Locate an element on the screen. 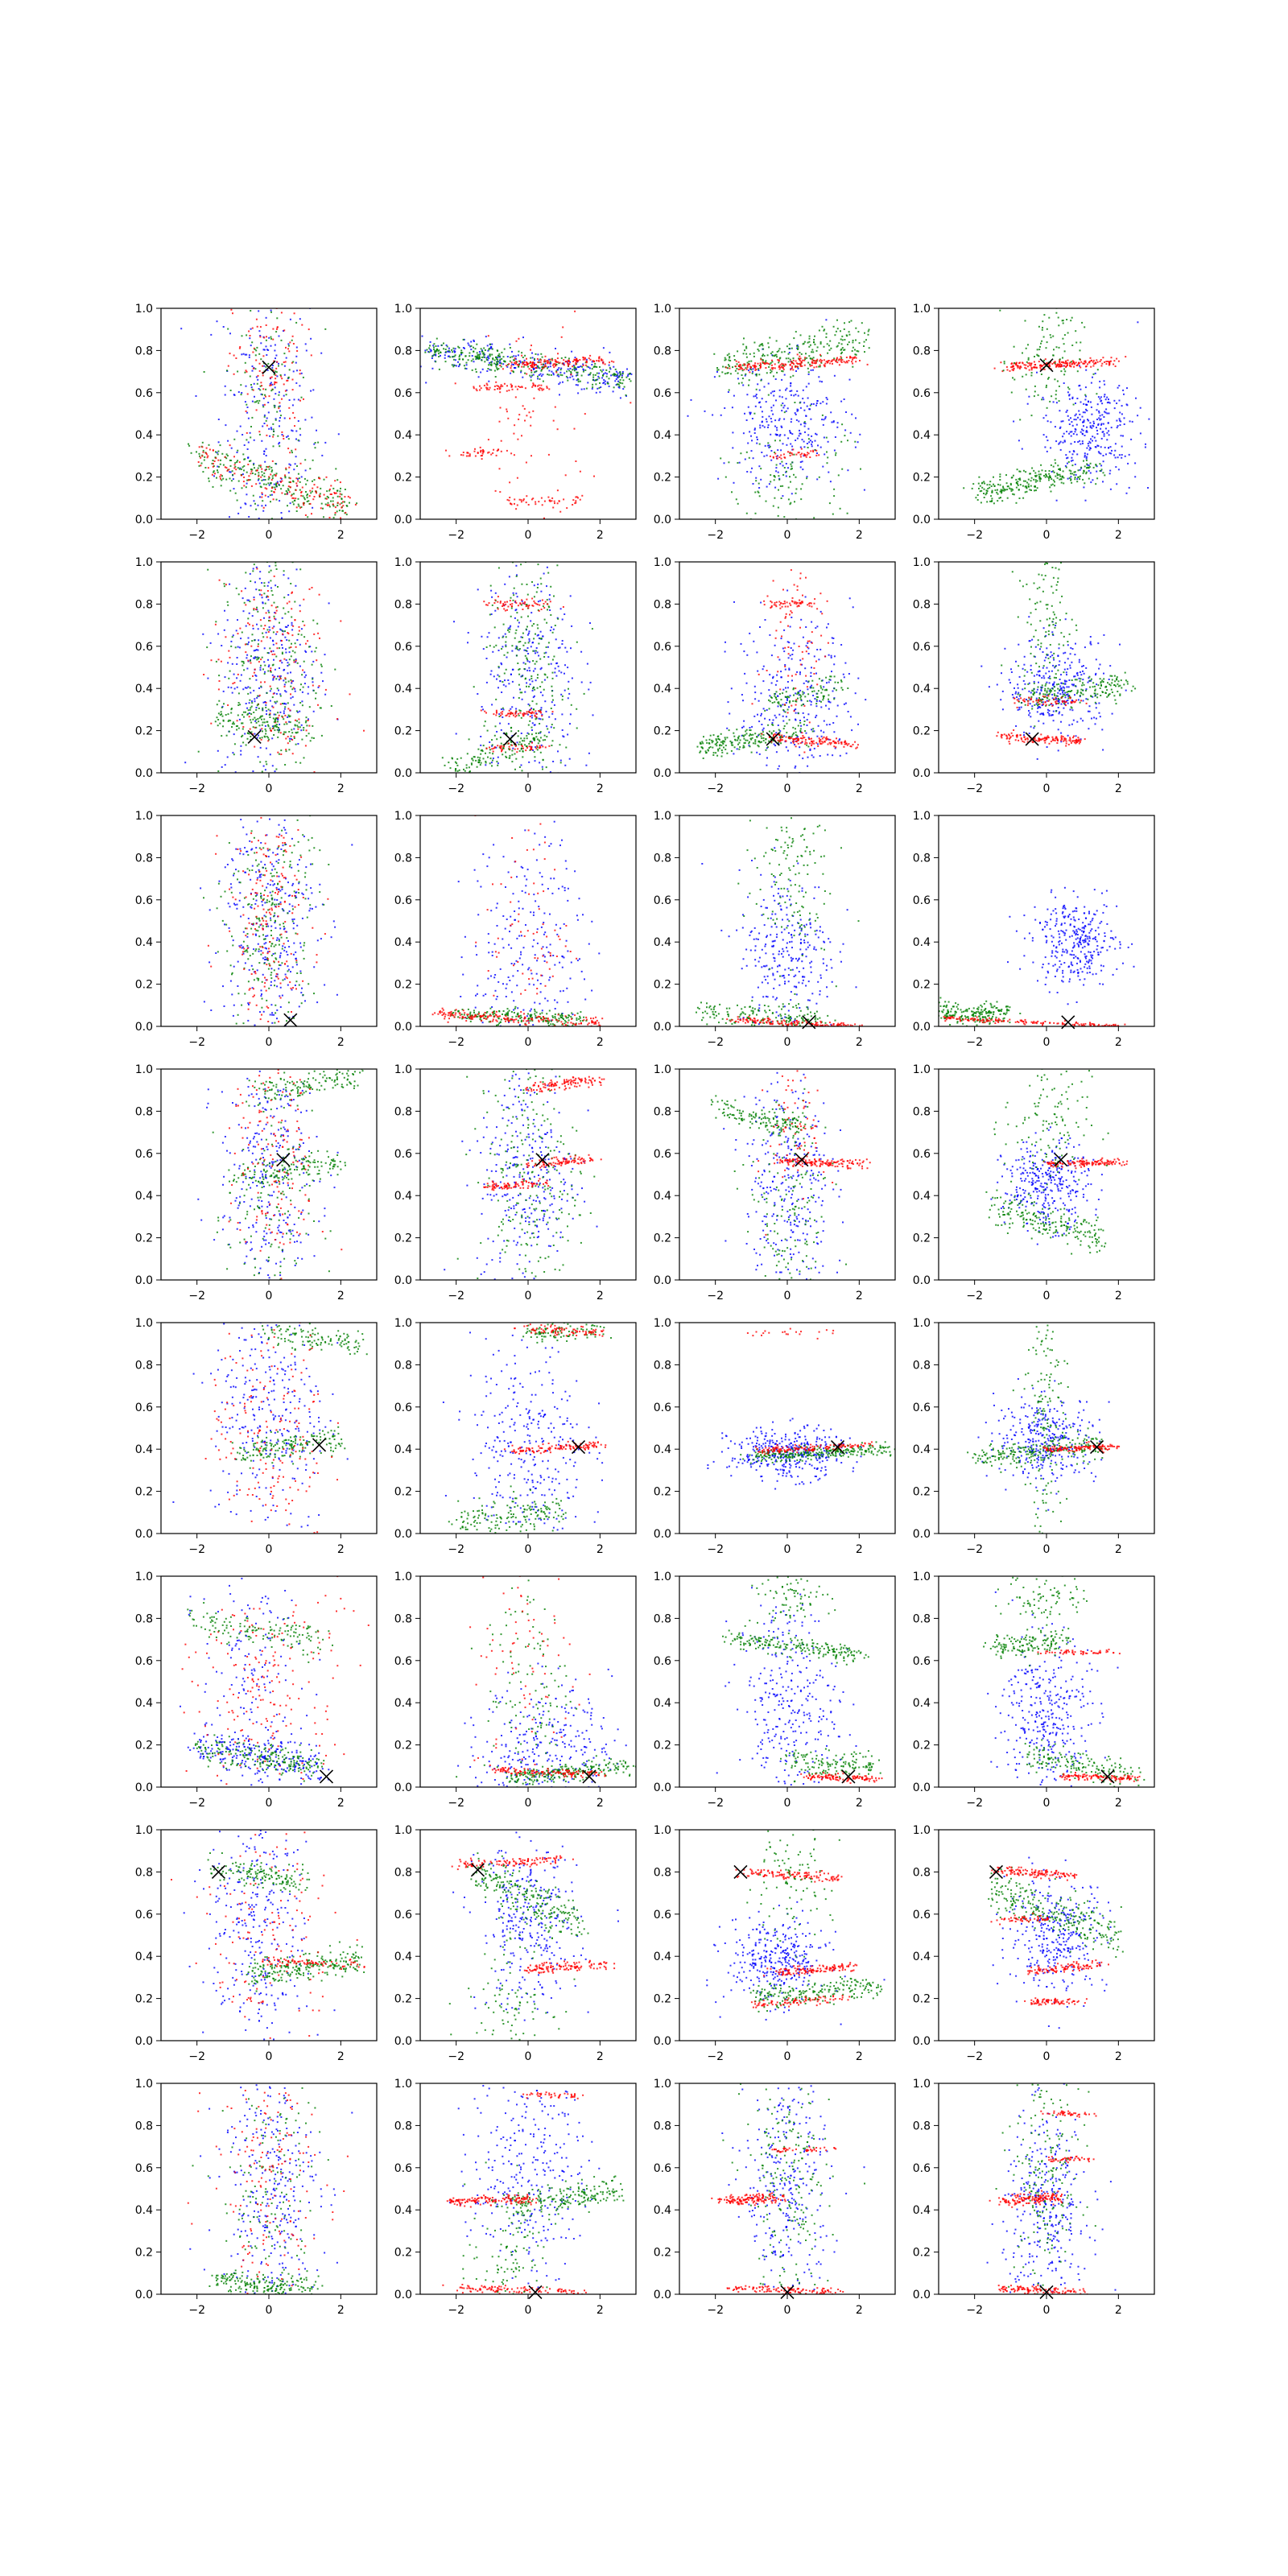 This screenshot has width=1288, height=2576. x-tick-label: 0 is located at coordinates (1047, 535).